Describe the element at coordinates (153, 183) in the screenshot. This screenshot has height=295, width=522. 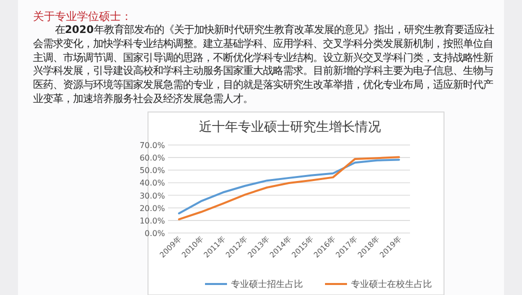
I see `y-tick-label: 40.0%` at that location.